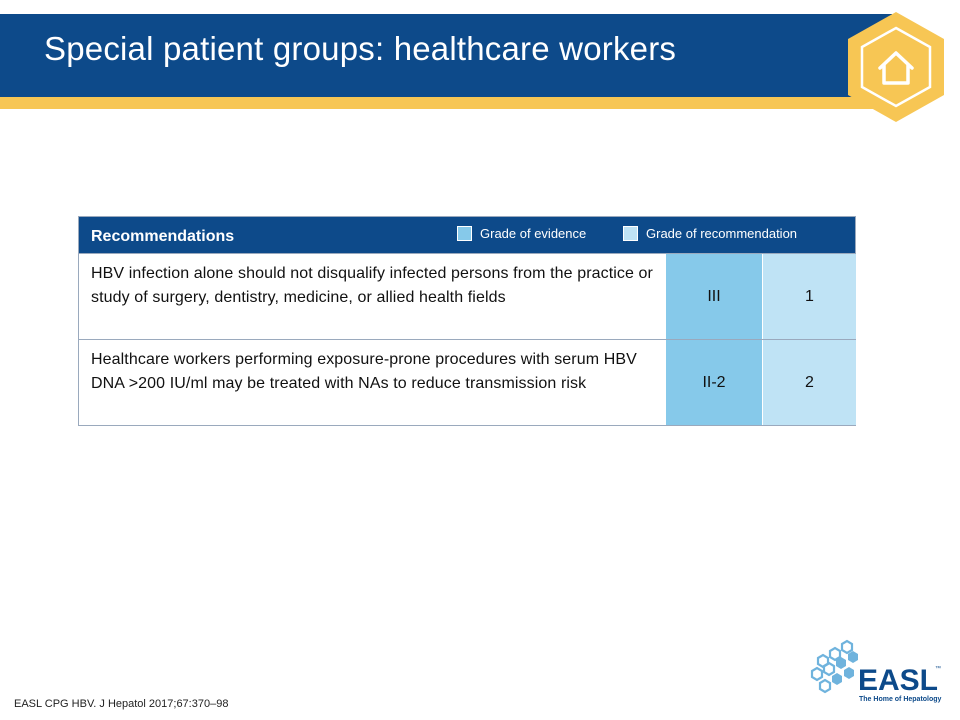 This screenshot has width=960, height=720. What do you see at coordinates (898, 680) in the screenshot?
I see `easl-logo-text: EASL` at bounding box center [898, 680].